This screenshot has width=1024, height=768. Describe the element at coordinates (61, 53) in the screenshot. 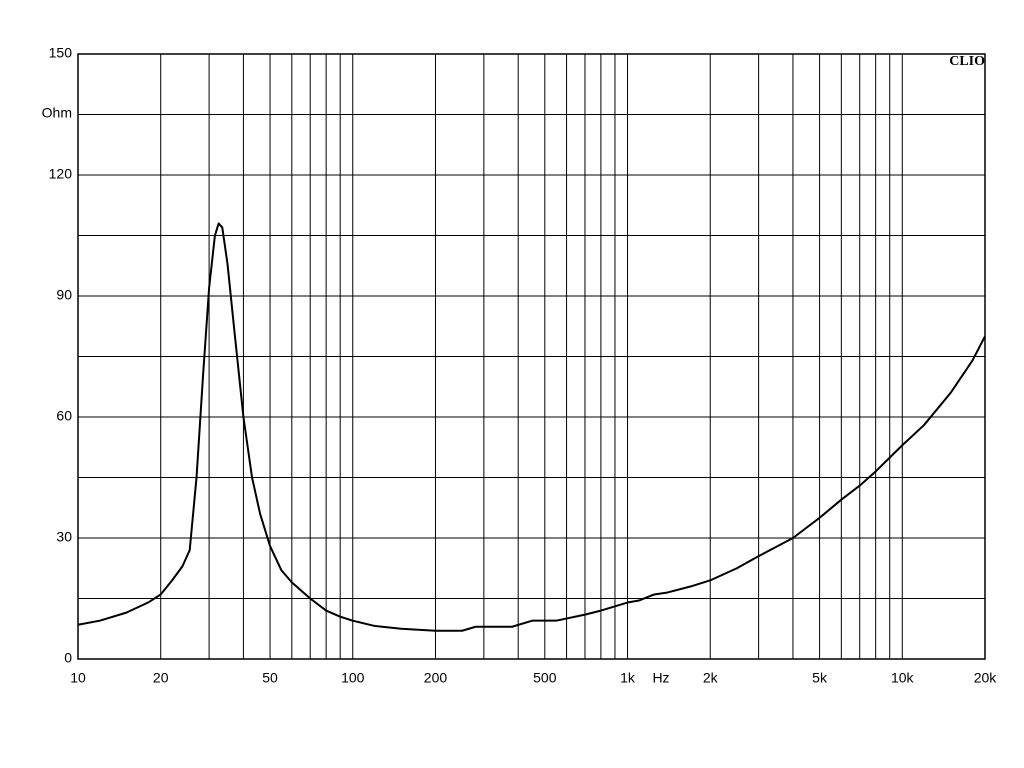

I see `y-tick-label: 150` at that location.